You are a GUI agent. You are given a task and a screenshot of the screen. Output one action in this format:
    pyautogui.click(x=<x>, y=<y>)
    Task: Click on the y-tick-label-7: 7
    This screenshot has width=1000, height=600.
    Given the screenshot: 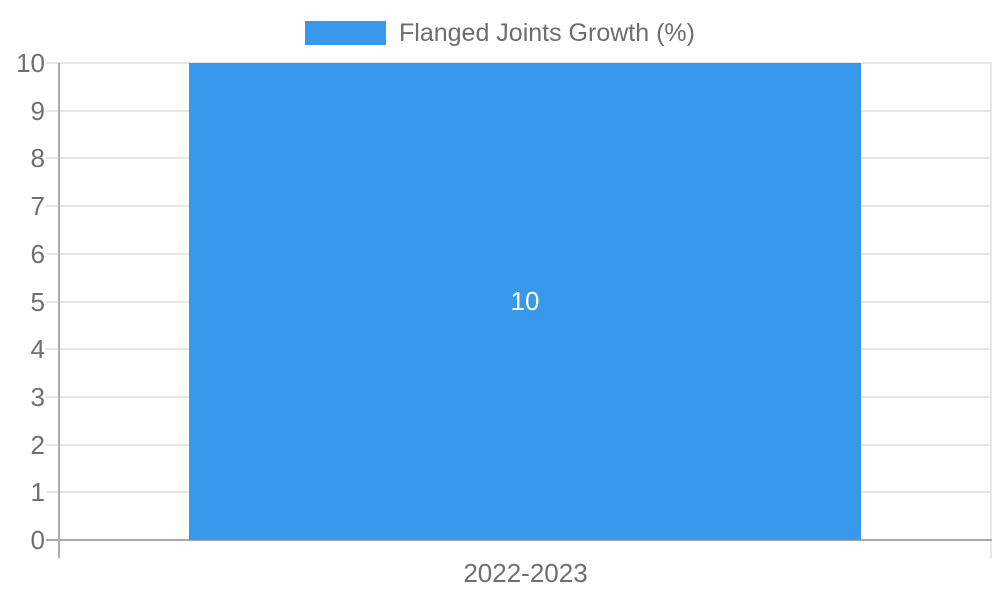 What is the action you would take?
    pyautogui.click(x=37, y=206)
    